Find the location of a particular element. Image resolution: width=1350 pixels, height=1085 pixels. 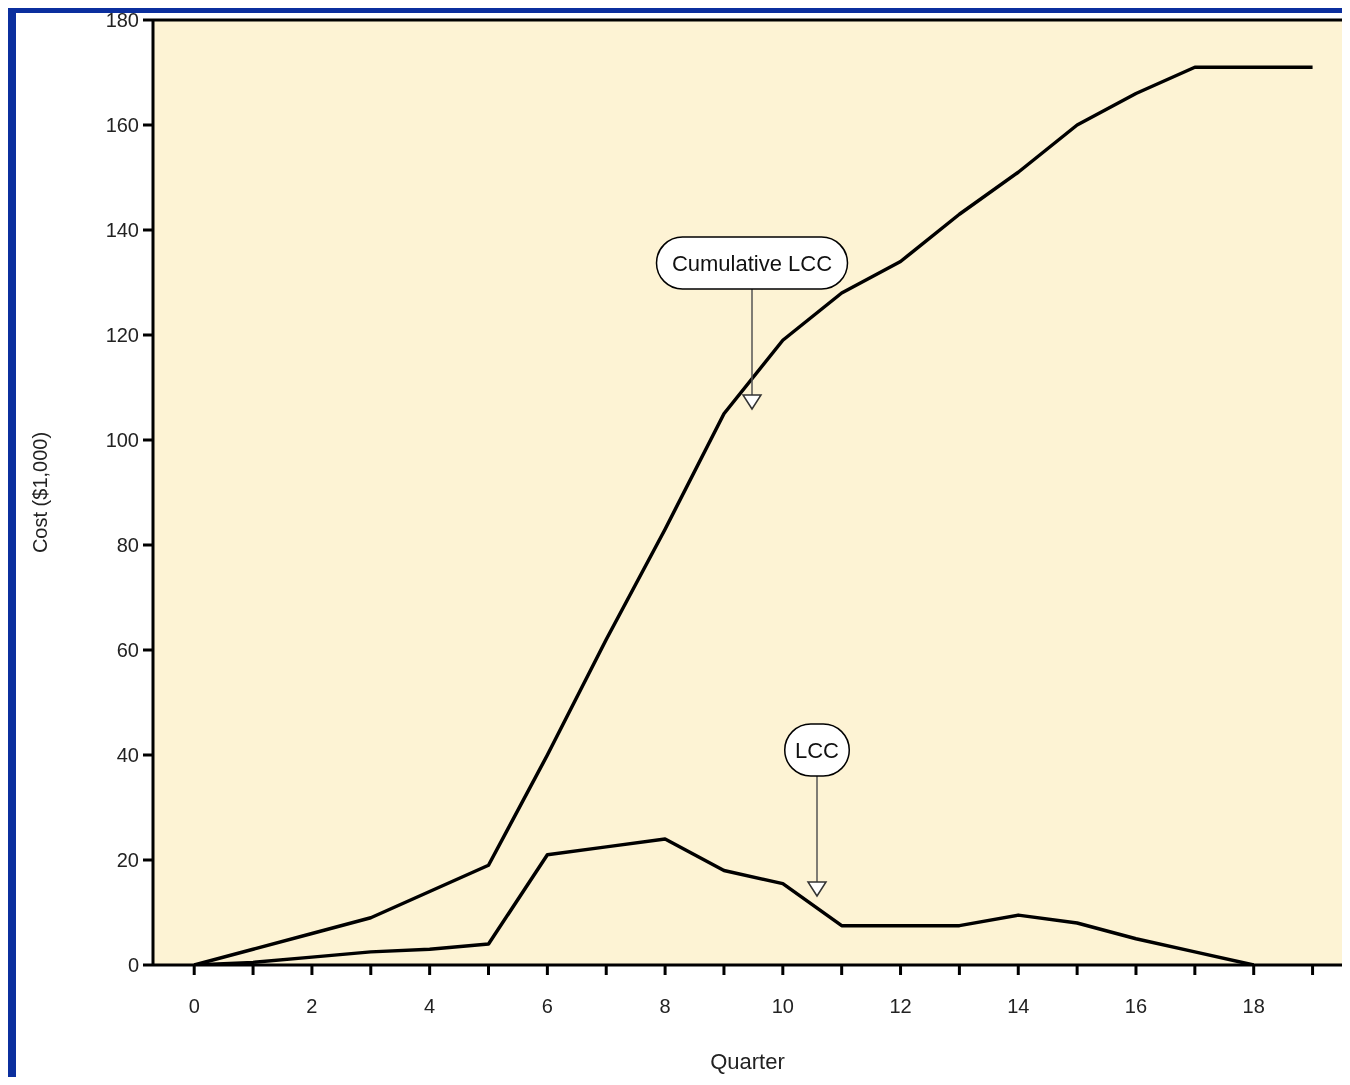

x-tick-label: 8 is located at coordinates (665, 1006).